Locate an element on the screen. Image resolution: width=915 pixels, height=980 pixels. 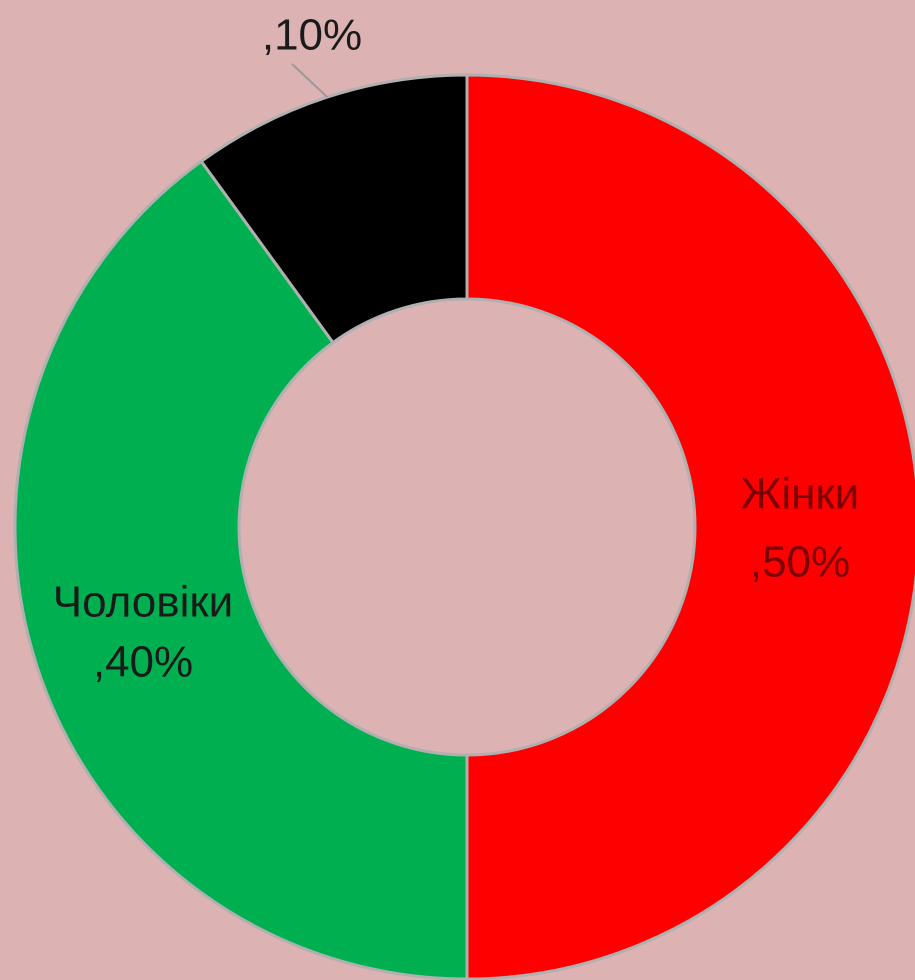
leader-line is located at coordinates (310, 80).